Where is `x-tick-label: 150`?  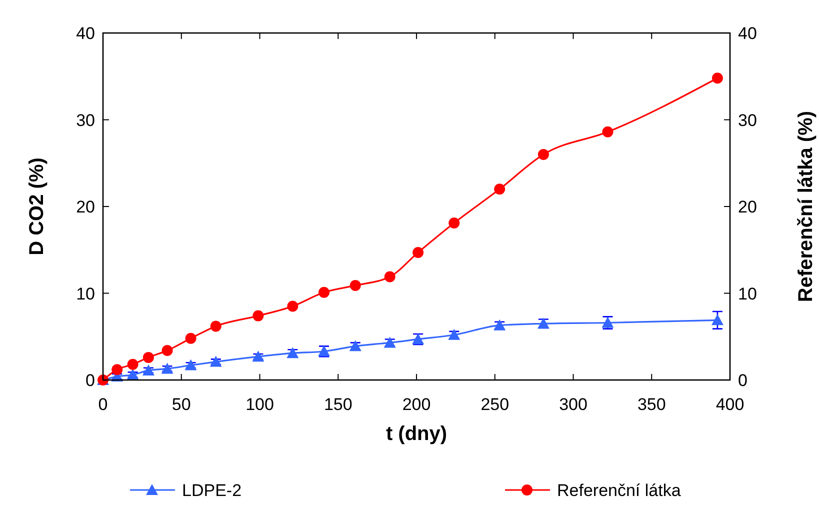
x-tick-label: 150 is located at coordinates (338, 404).